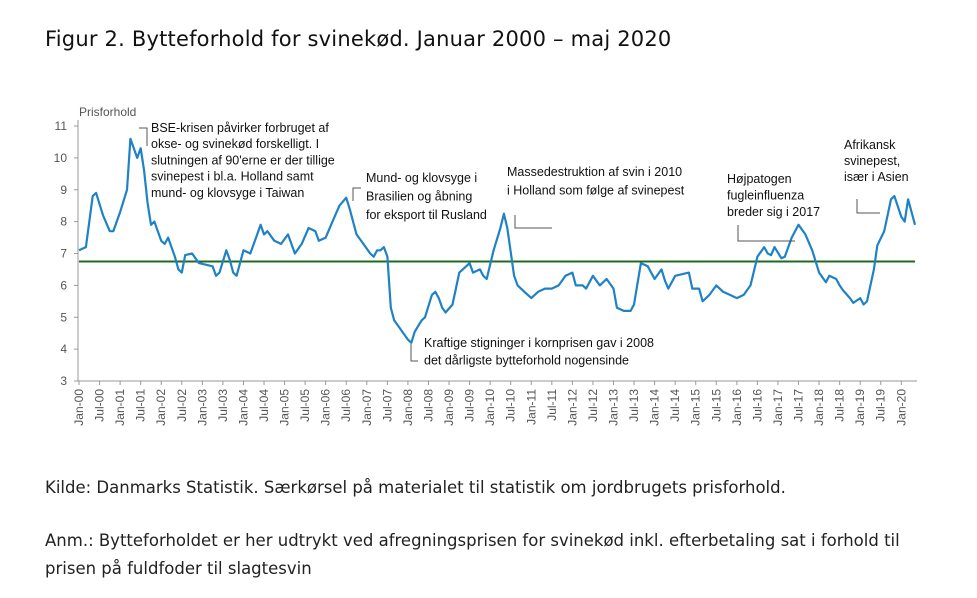 Image resolution: width=977 pixels, height=598 pixels. Describe the element at coordinates (901, 407) in the screenshot. I see `x-tick-label: Jan-20` at that location.